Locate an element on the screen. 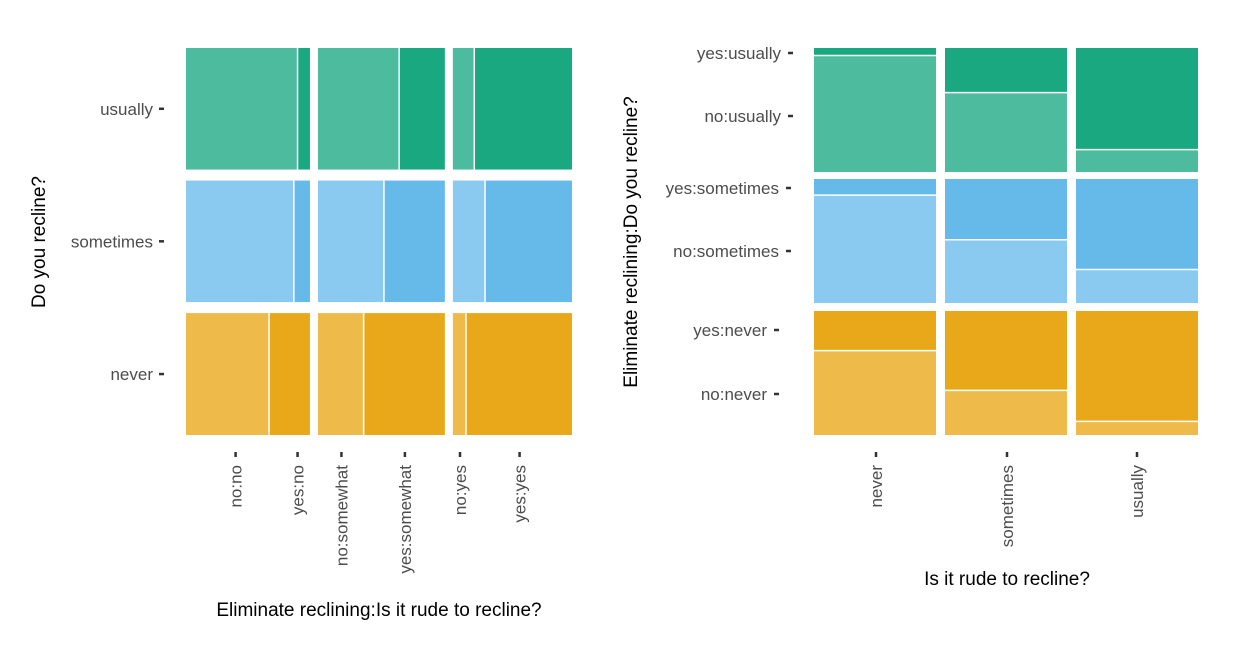 The height and width of the screenshot is (652, 1248). mosaic-cell-yes-never-sometimes is located at coordinates (1006, 351).